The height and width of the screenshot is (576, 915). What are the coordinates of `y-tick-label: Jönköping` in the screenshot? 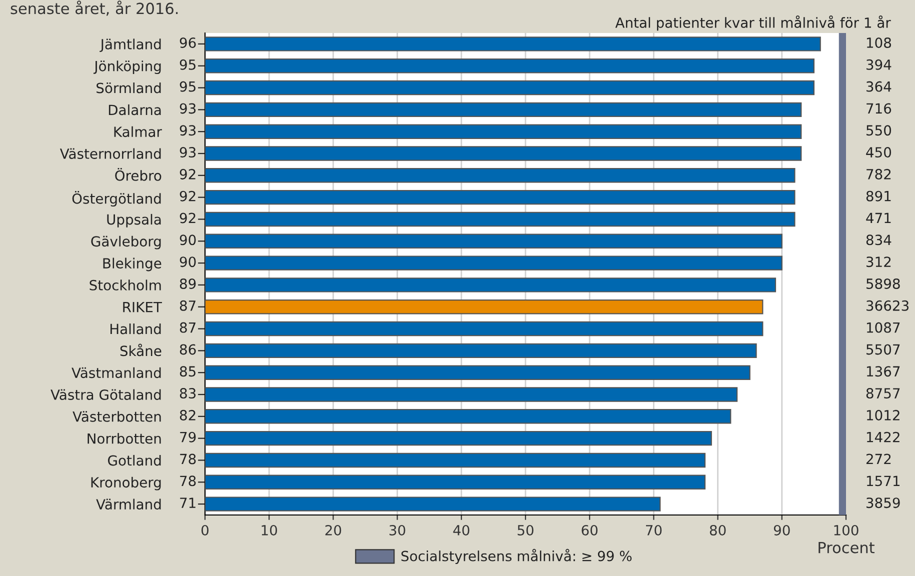 It's located at (127, 67).